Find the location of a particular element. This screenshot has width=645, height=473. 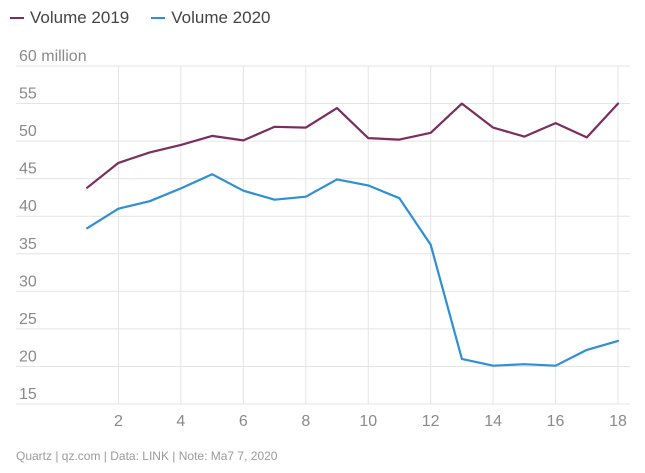

x-tick-label: 10 is located at coordinates (368, 421).